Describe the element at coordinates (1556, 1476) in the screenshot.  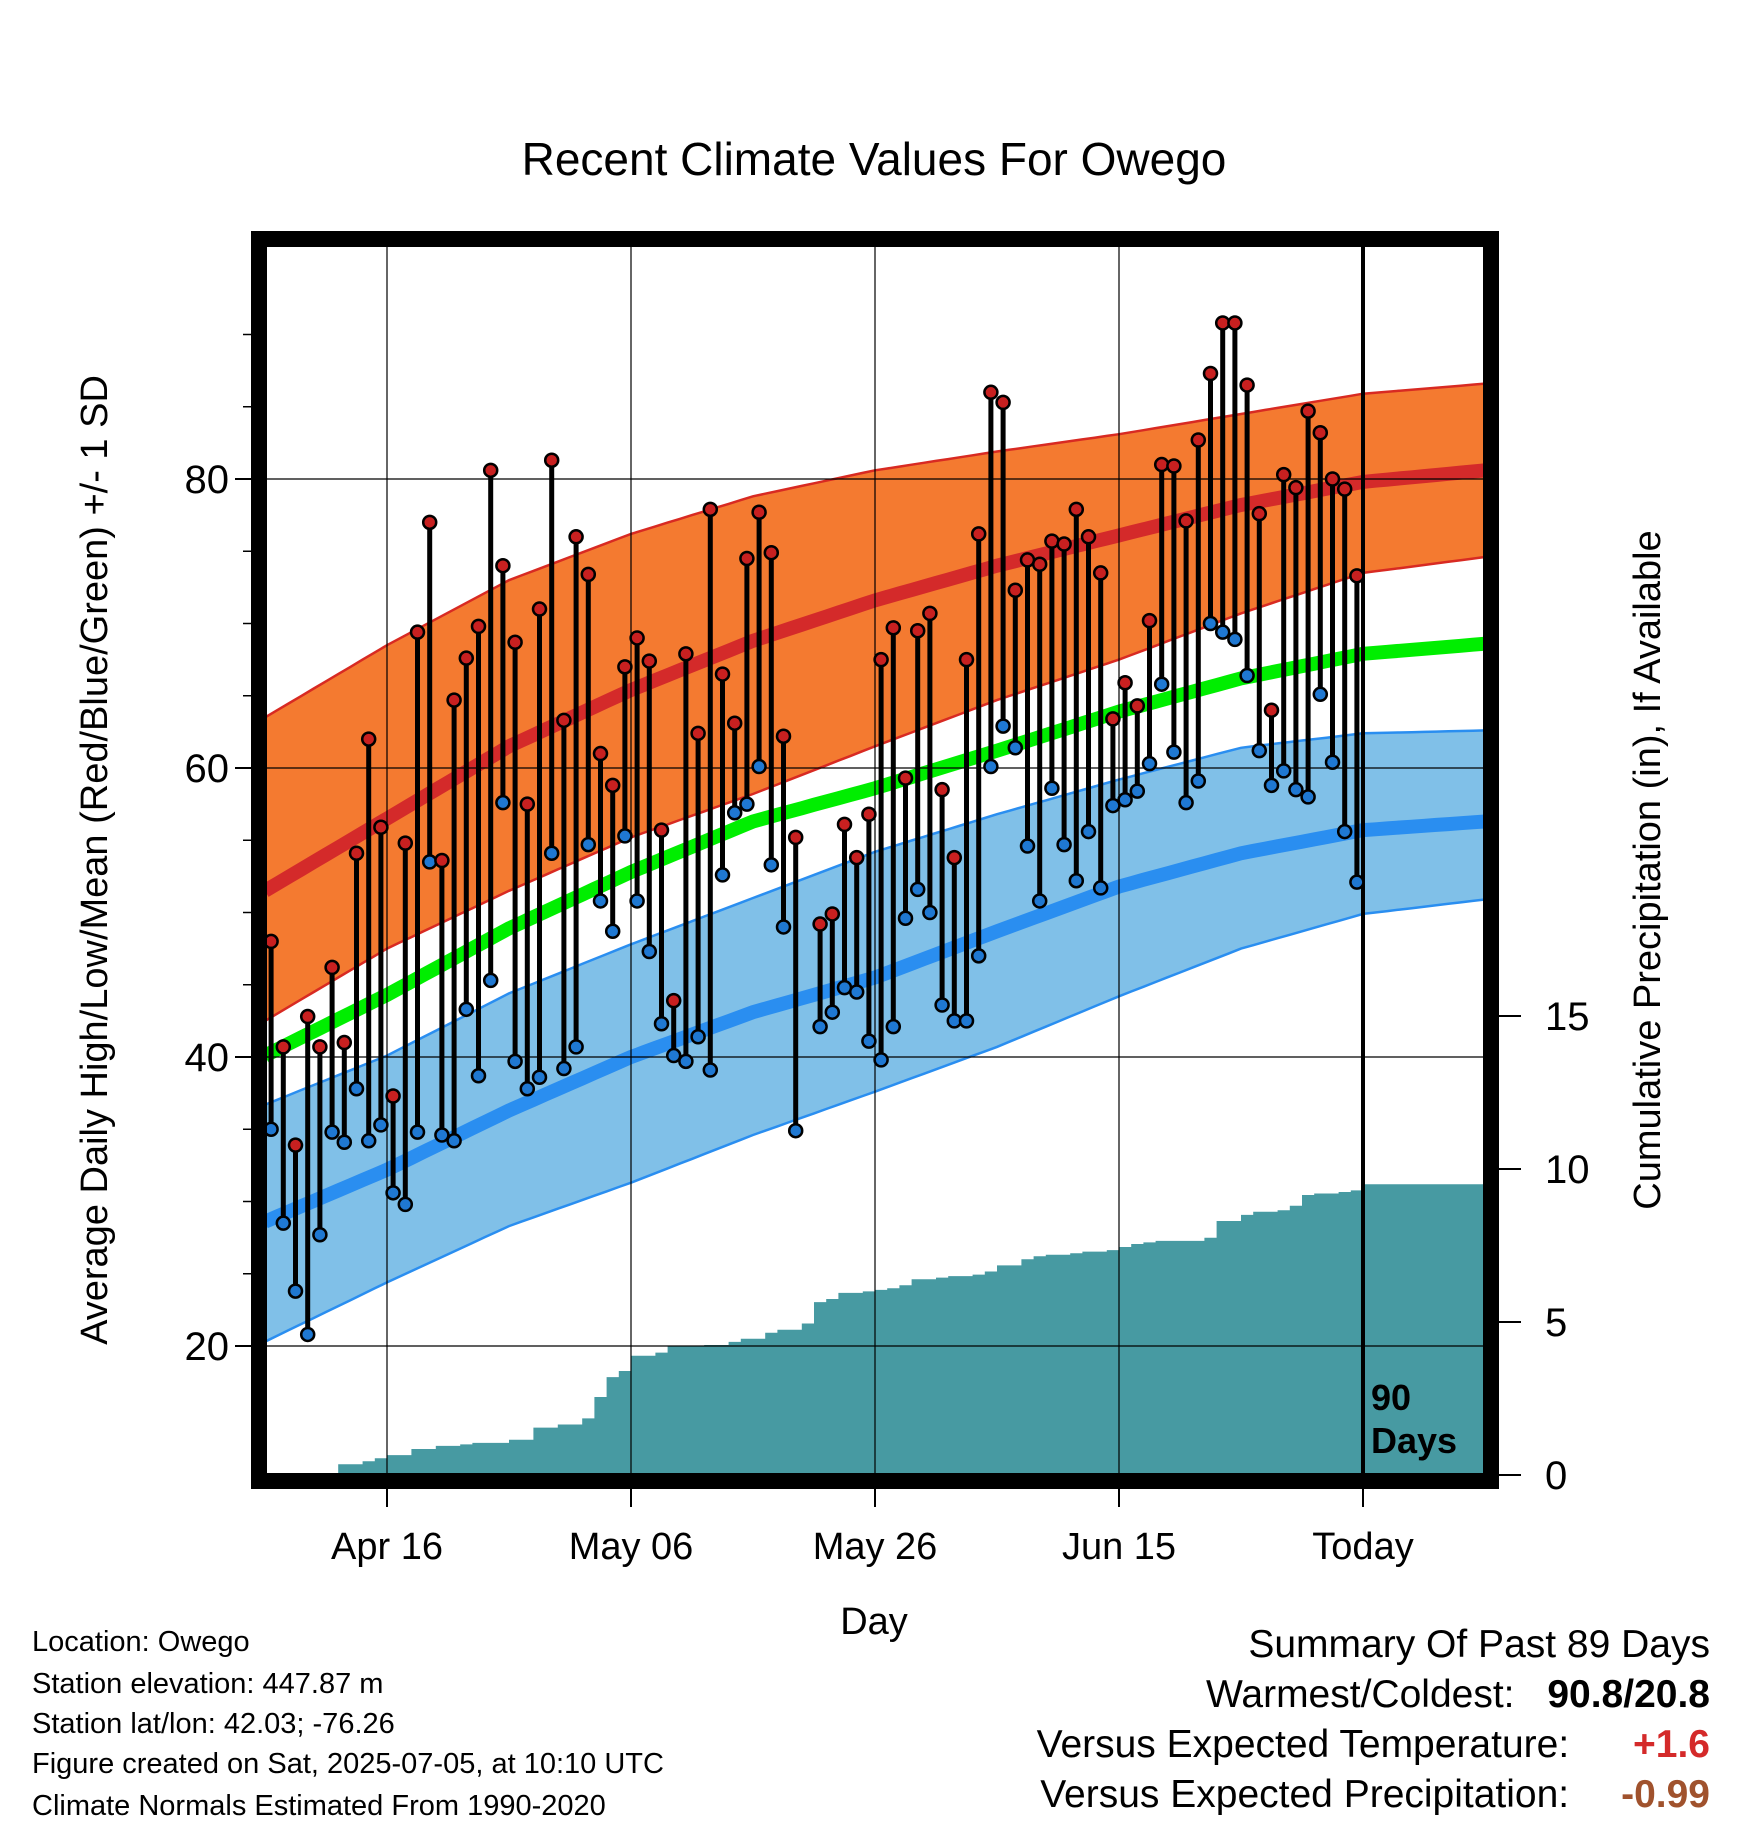
I see `y2-tick-label: 0` at that location.